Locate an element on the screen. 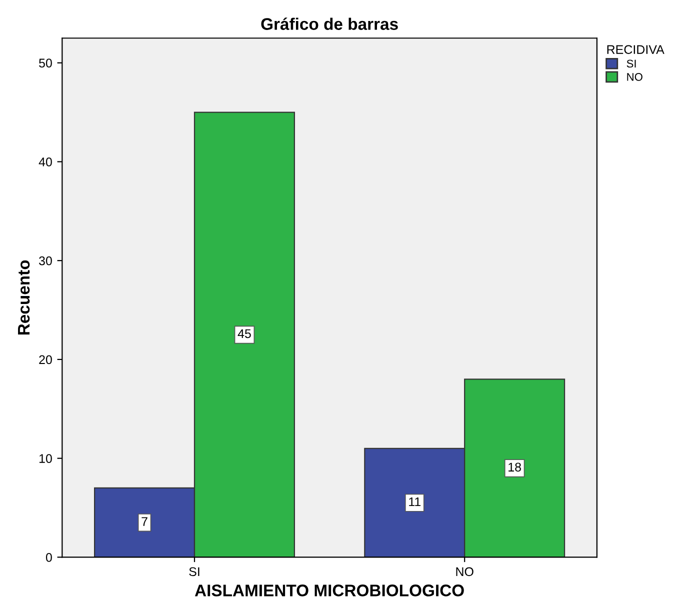 The width and height of the screenshot is (683, 615). legend-label: SI is located at coordinates (631, 64).